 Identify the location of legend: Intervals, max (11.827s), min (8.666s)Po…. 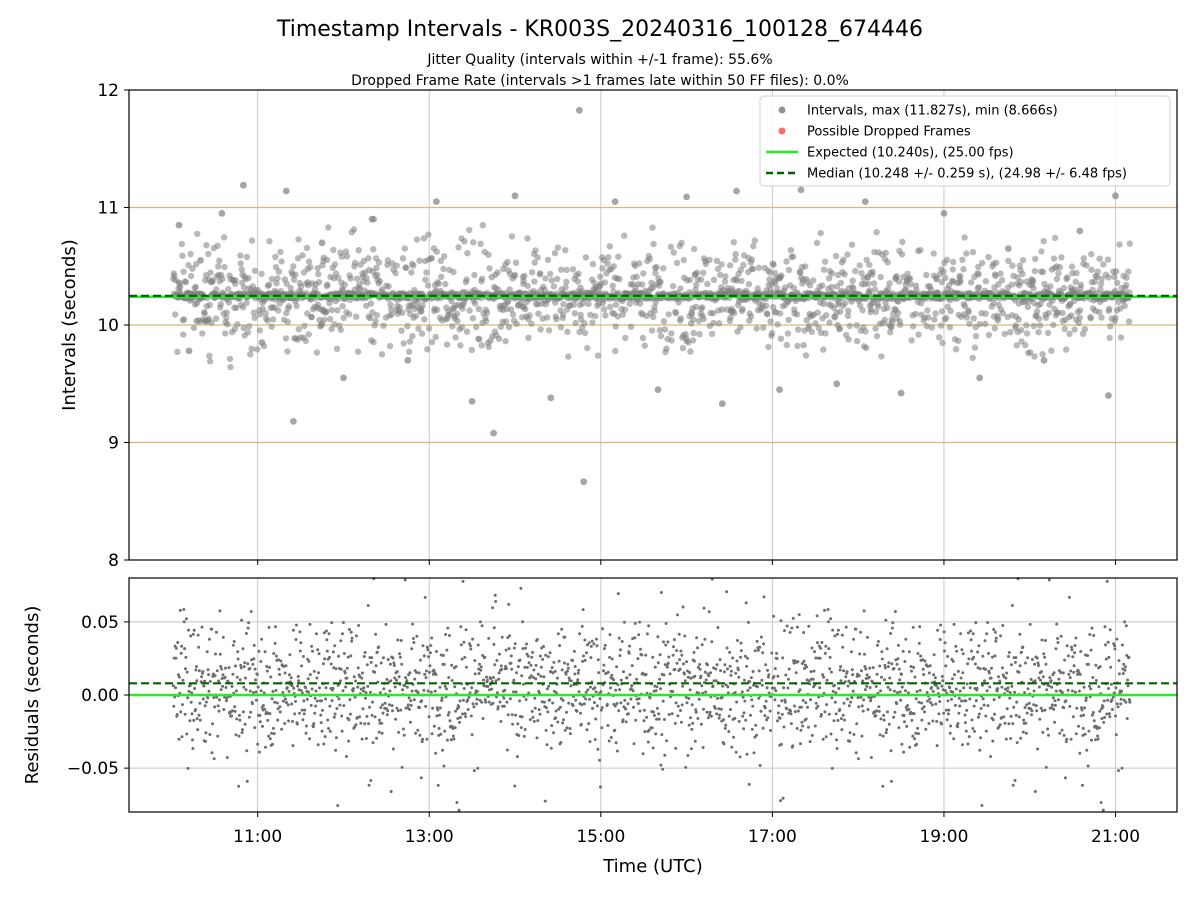
(965, 141).